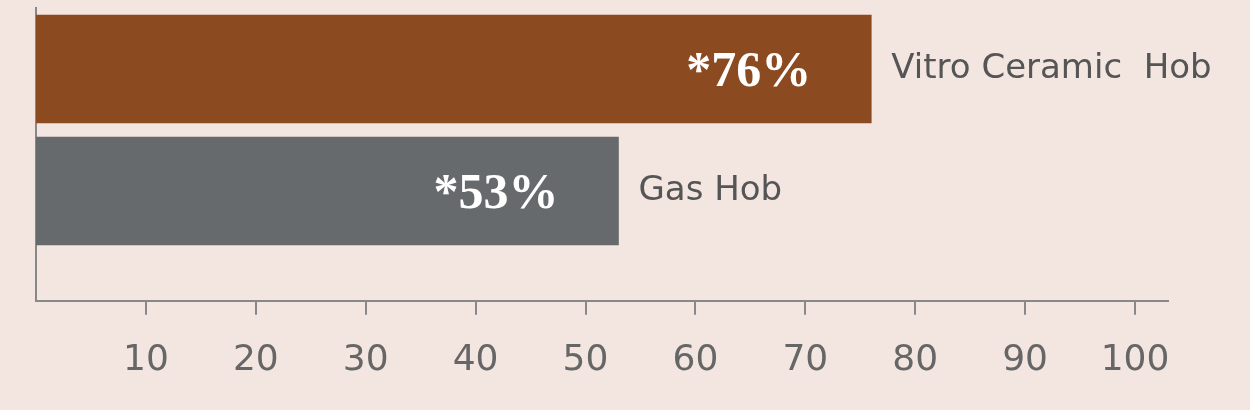 The image size is (1250, 410). Describe the element at coordinates (475, 357) in the screenshot. I see `x-tick-label: 40` at that location.